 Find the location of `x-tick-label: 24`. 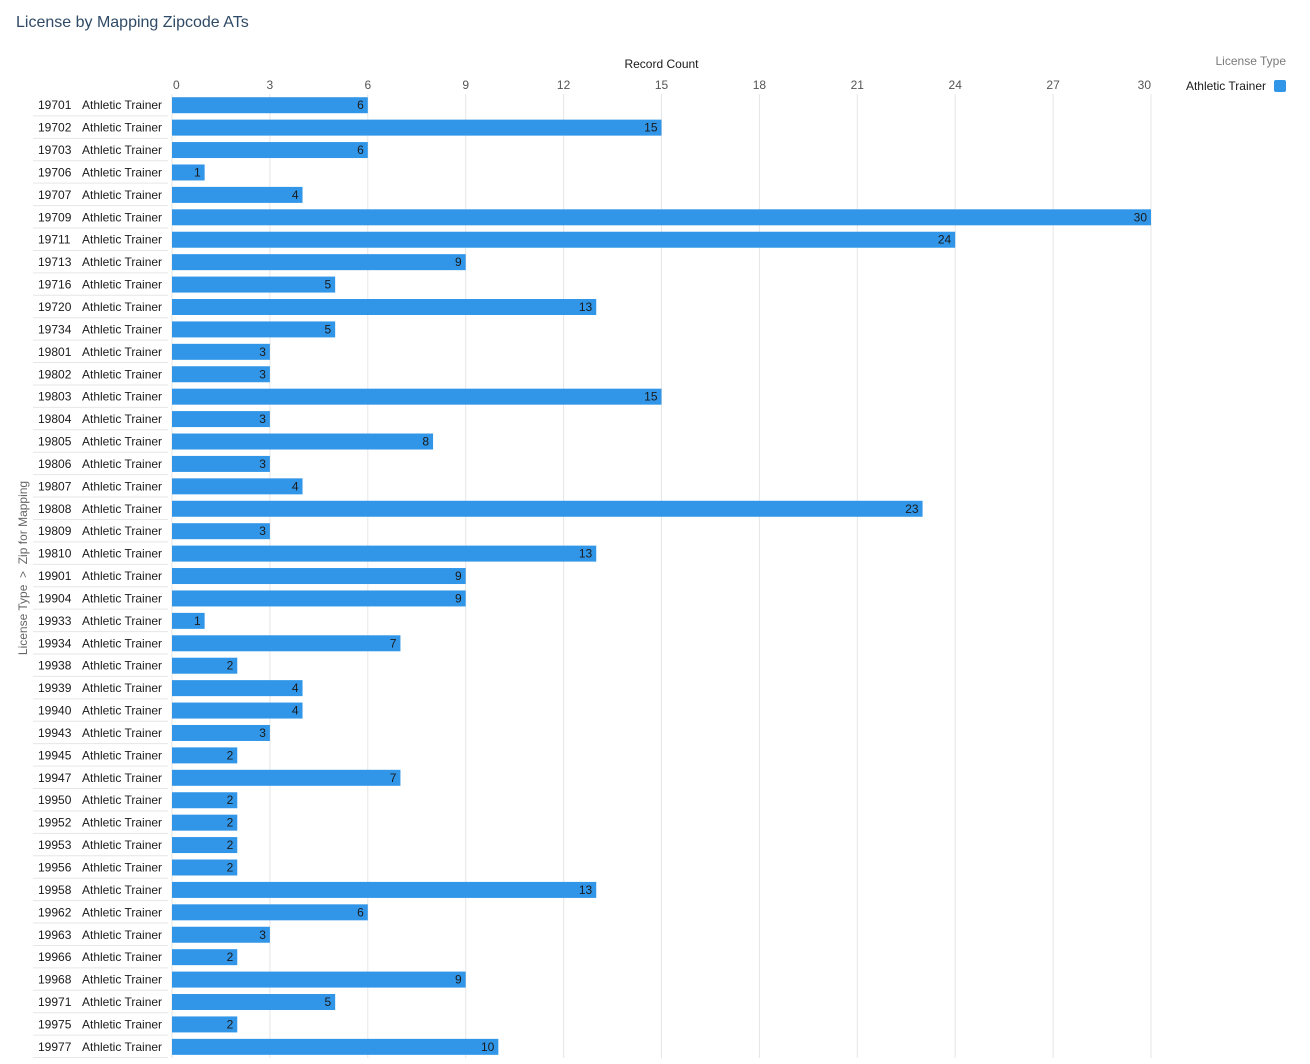

x-tick-label: 24 is located at coordinates (956, 85).